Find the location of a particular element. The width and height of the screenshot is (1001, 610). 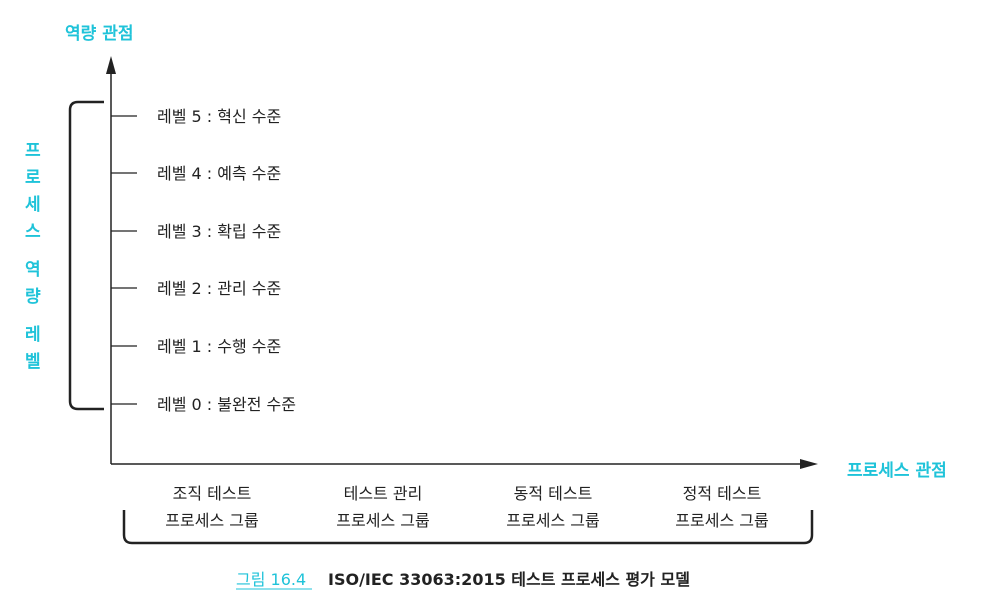

level-0: 레벨 0 : 불완전 수준 is located at coordinates (203, 404).